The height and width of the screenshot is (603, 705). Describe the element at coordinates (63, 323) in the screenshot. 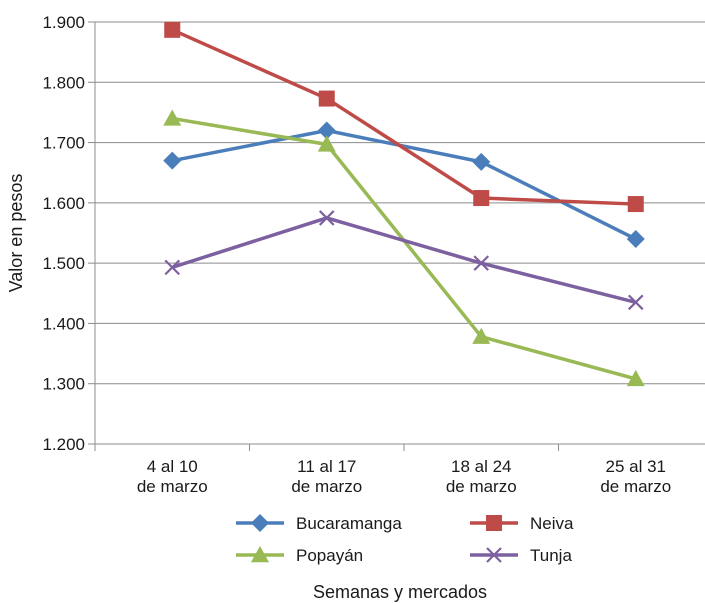

I see `y-tick-label: 1.400` at that location.